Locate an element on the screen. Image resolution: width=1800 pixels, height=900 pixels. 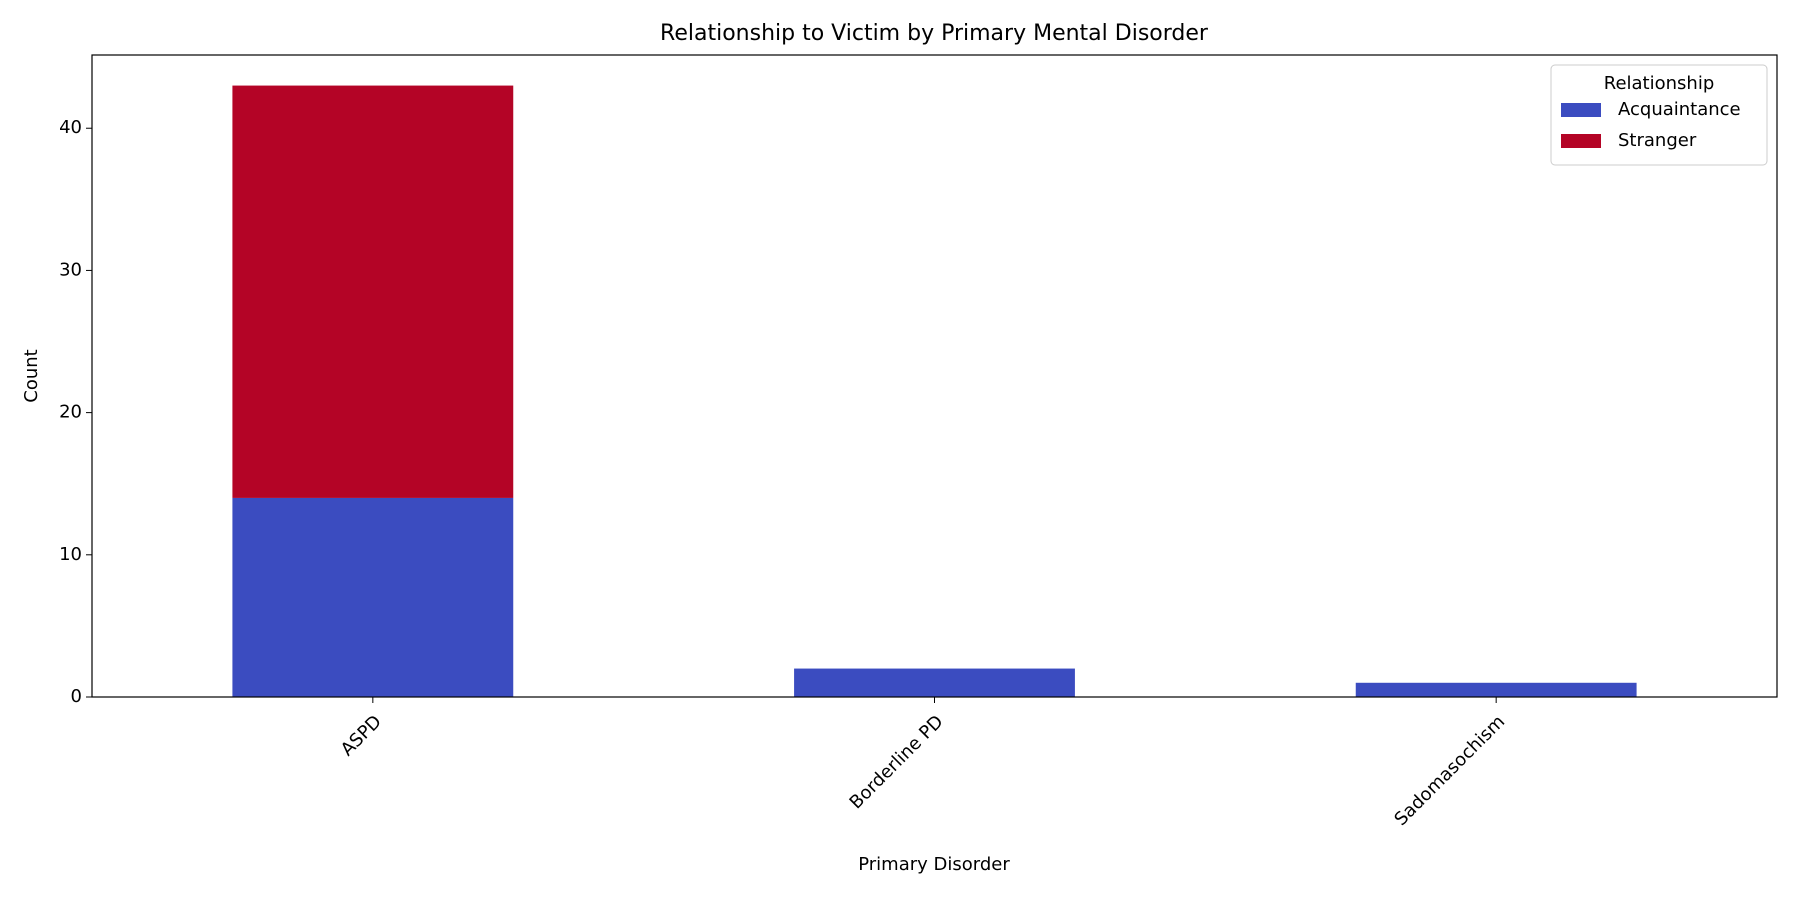
y-tick-label: 10 is located at coordinates (70, 554).